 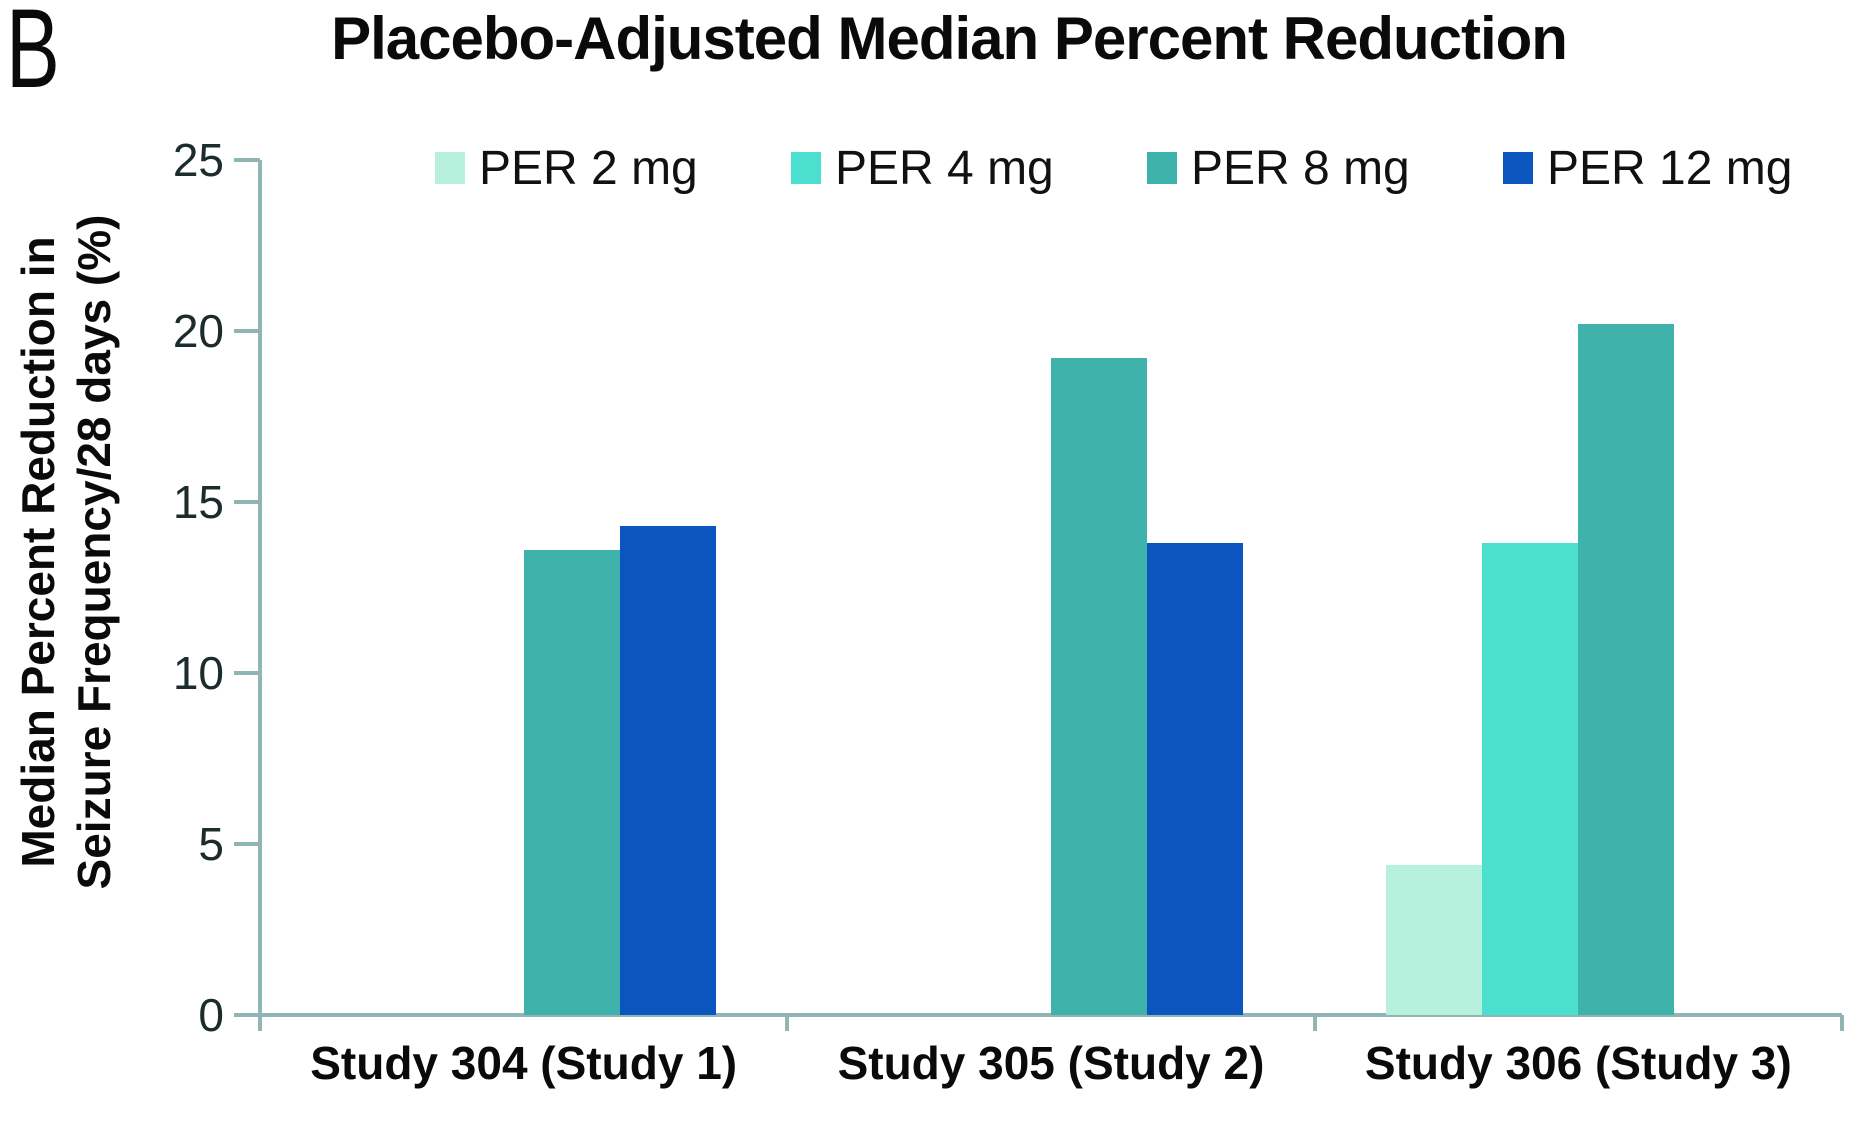 What do you see at coordinates (198, 502) in the screenshot?
I see `y-tick-label: 15` at bounding box center [198, 502].